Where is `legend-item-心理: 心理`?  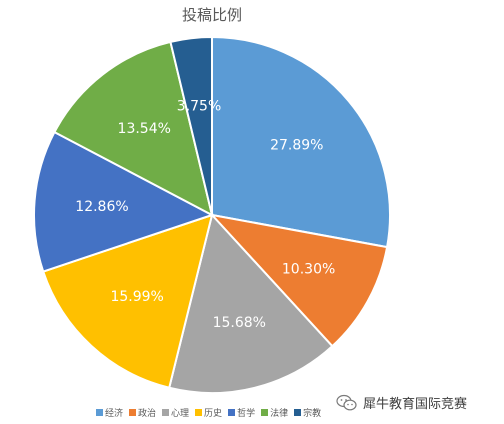 legend-item-心理: 心理 is located at coordinates (175, 412).